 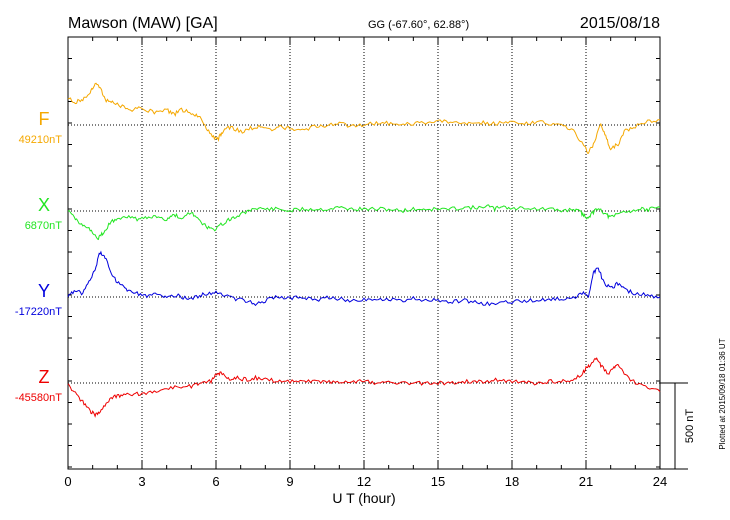 I want to click on x-tick-label: 0, so click(x=67, y=481).